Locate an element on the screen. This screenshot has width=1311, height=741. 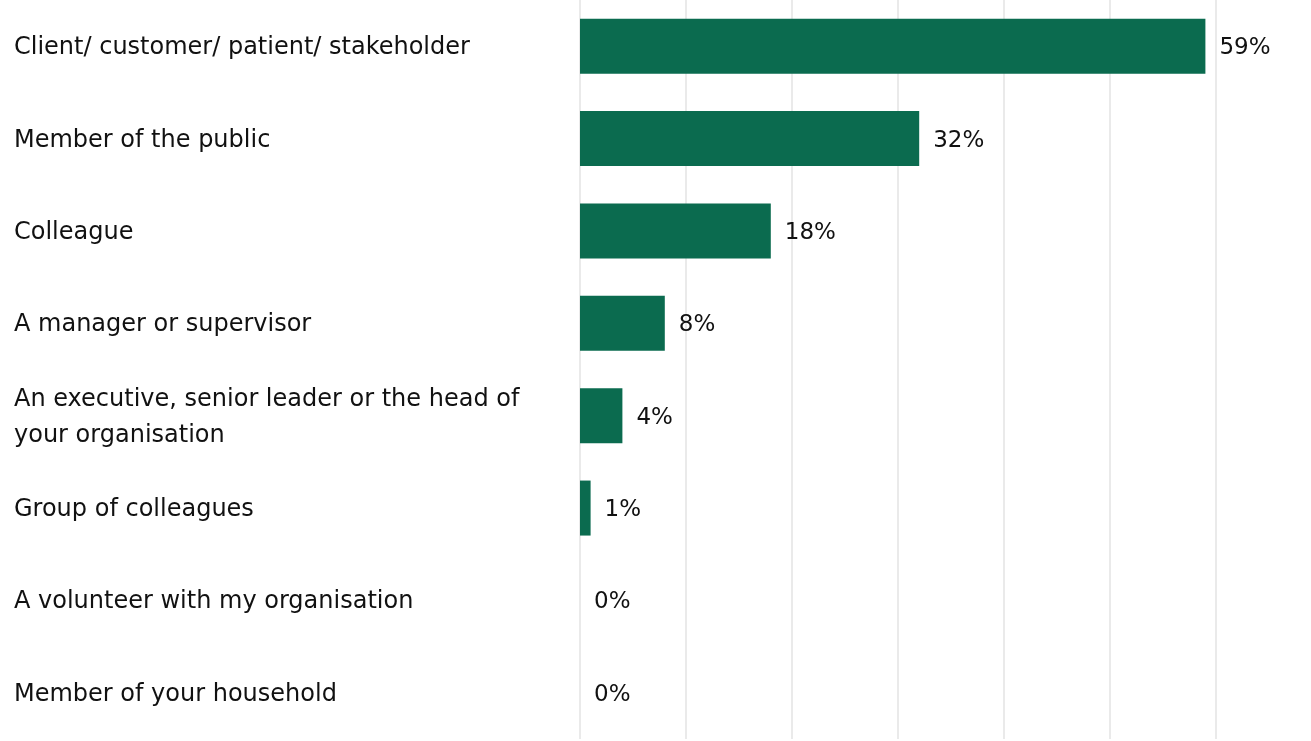
data-label: 4% is located at coordinates (654, 415).